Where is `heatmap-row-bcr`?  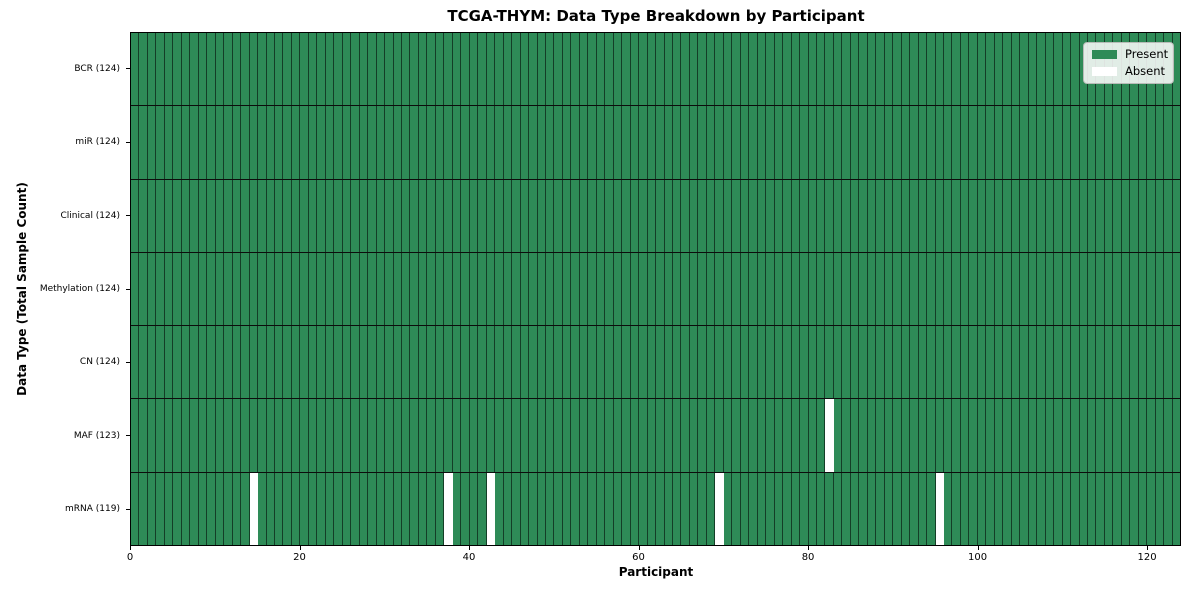 heatmap-row-bcr is located at coordinates (656, 70).